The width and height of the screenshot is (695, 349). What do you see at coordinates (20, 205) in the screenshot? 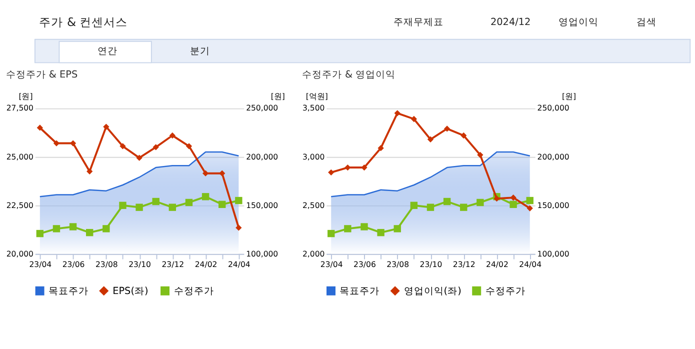
I see `y-tick-label: 22,500` at bounding box center [20, 205].